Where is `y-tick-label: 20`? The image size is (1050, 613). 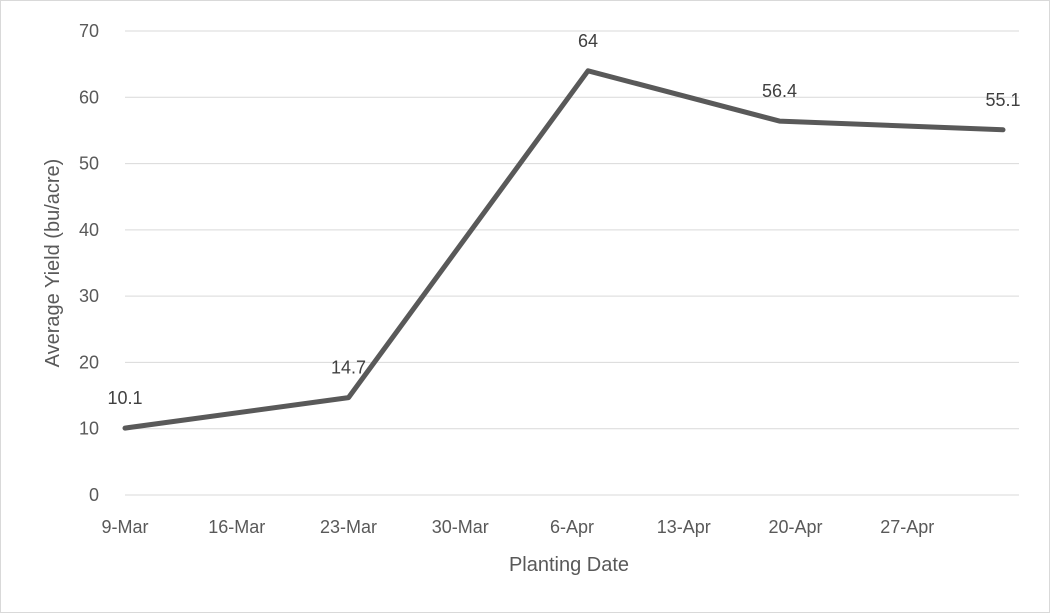
y-tick-label: 20 is located at coordinates (89, 362).